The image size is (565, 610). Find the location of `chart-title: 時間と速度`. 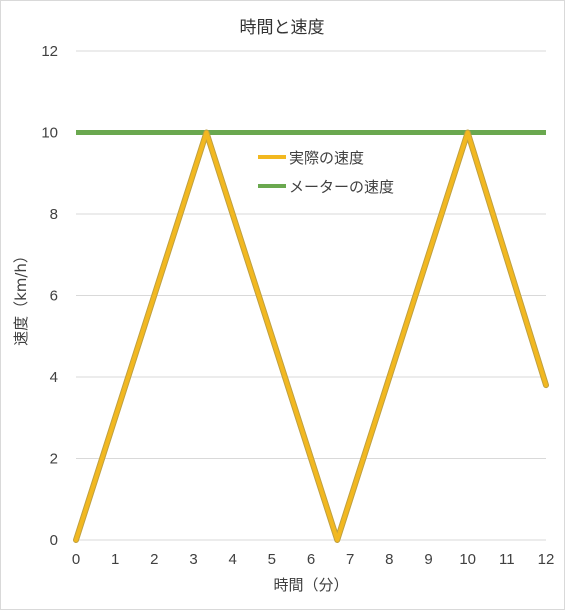

chart-title: 時間と速度 is located at coordinates (282, 28).